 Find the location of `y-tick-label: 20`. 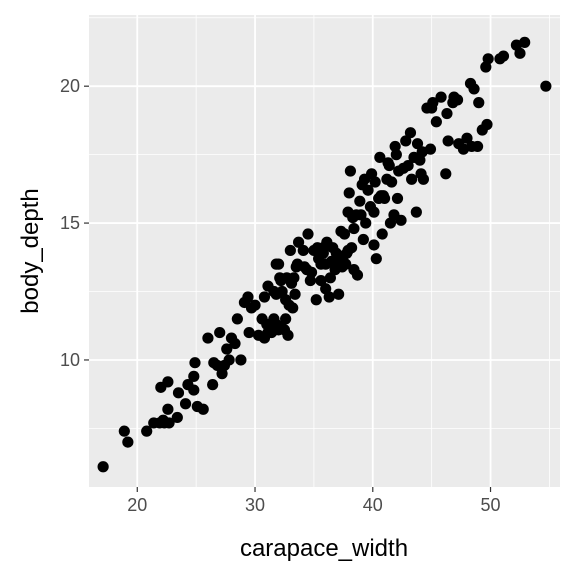

y-tick-label: 20 is located at coordinates (70, 86).